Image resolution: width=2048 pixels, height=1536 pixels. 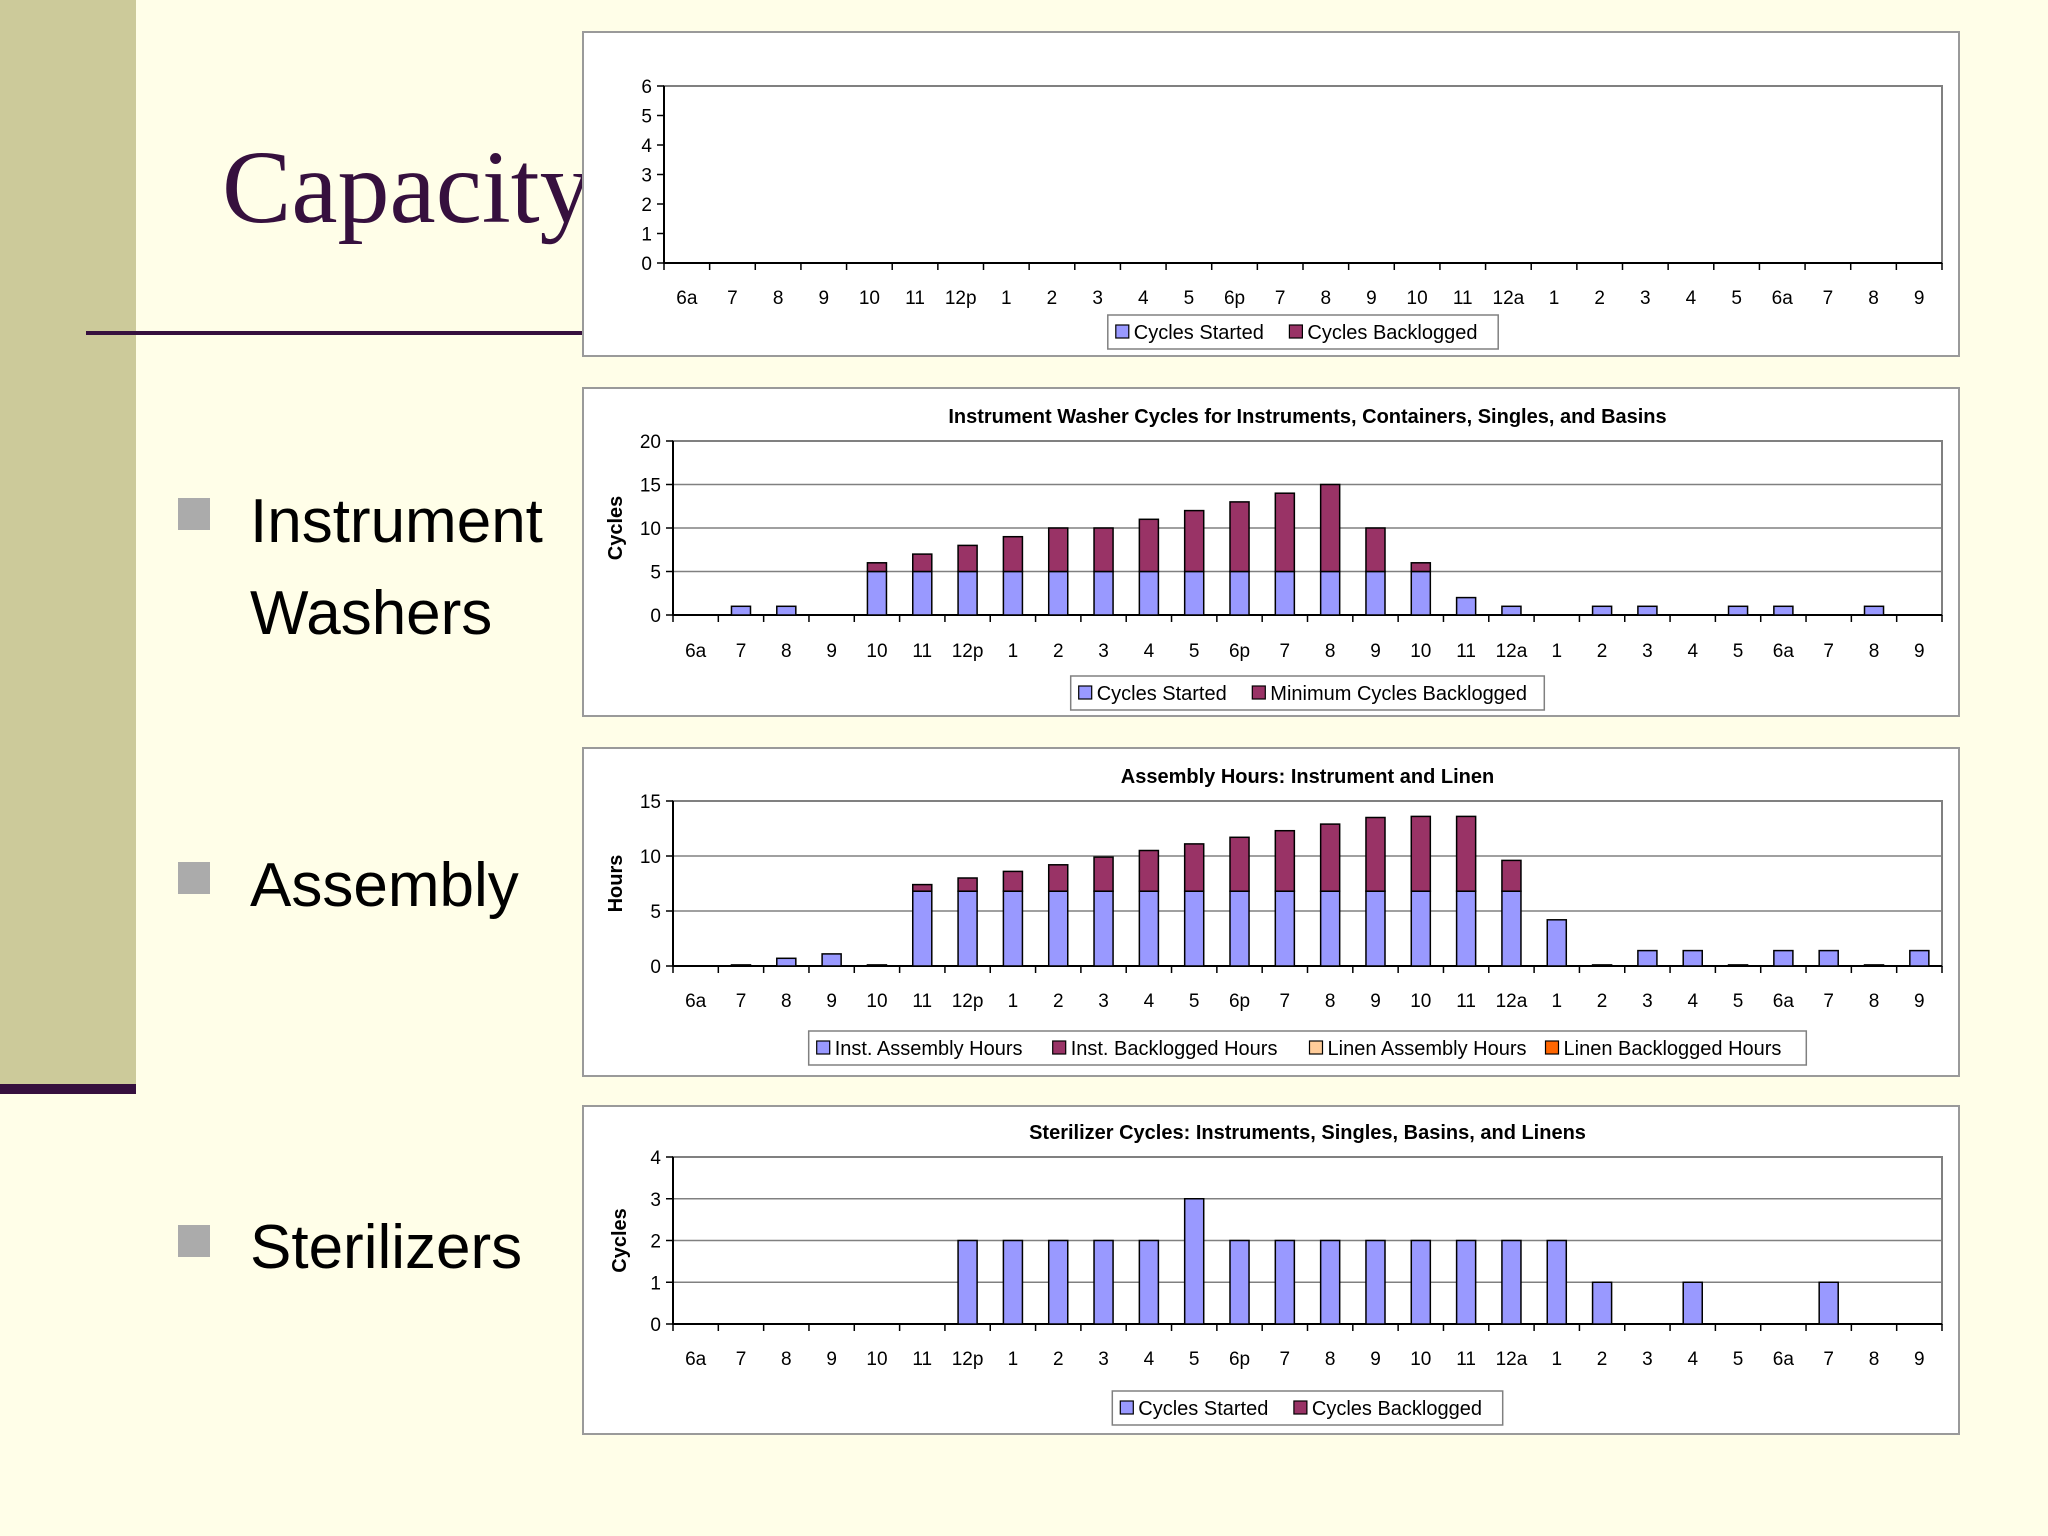 What do you see at coordinates (346, 333) in the screenshot?
I see `title-underline` at bounding box center [346, 333].